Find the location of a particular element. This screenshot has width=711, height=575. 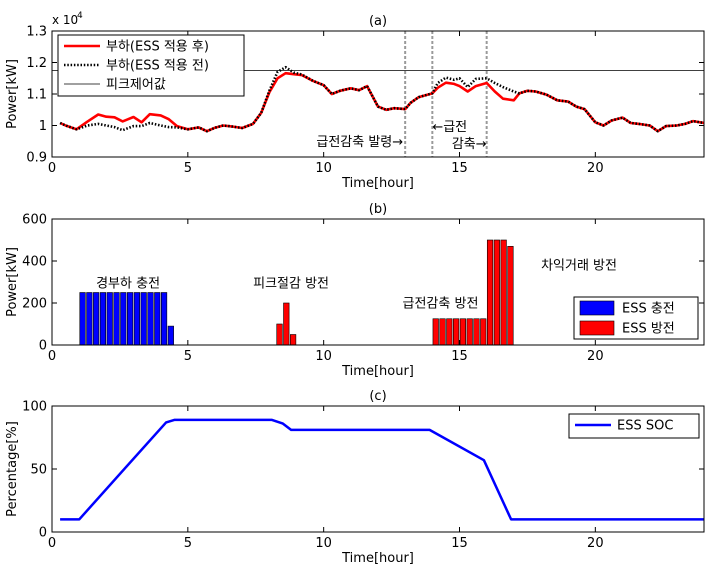

data-layer is located at coordinates (296, 292).